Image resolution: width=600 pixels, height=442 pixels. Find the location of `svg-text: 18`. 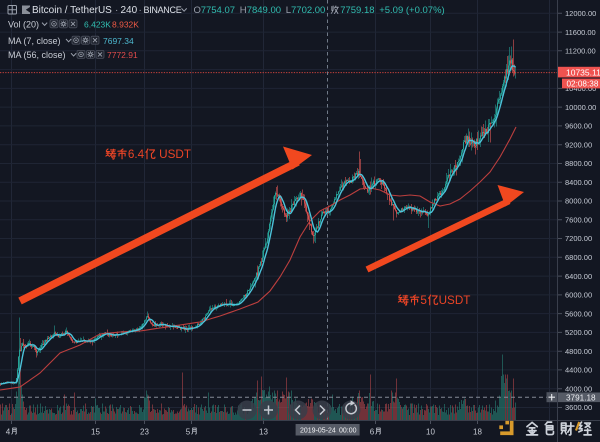

svg-text: 18 is located at coordinates (477, 431).